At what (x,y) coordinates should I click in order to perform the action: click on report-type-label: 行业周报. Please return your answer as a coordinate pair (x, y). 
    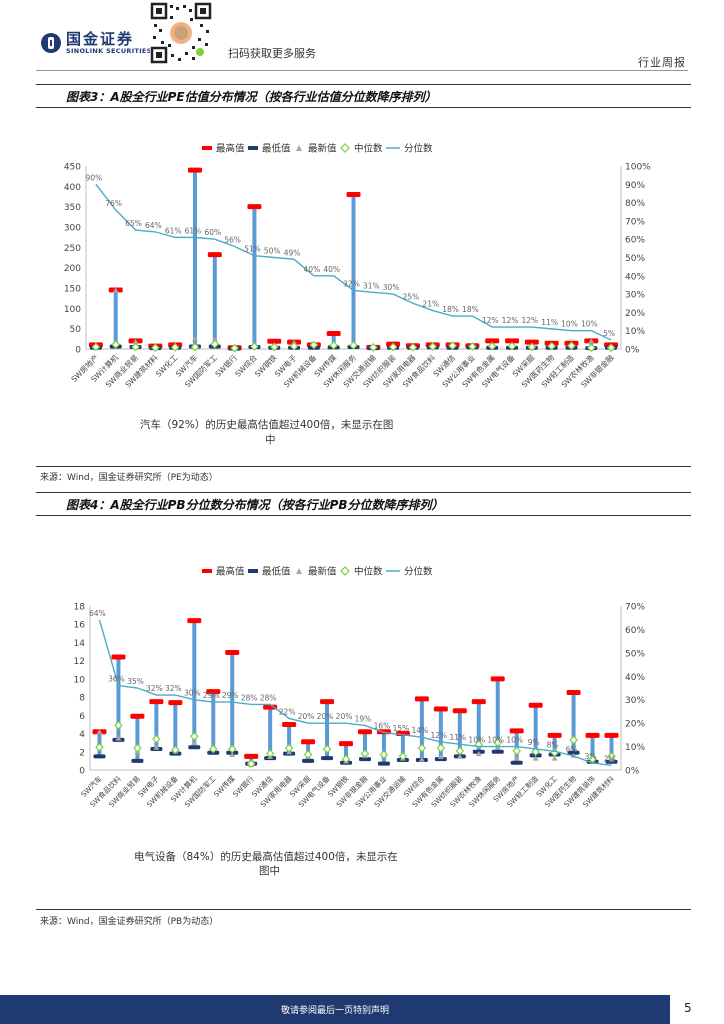
    Looking at the image, I should click on (662, 62).